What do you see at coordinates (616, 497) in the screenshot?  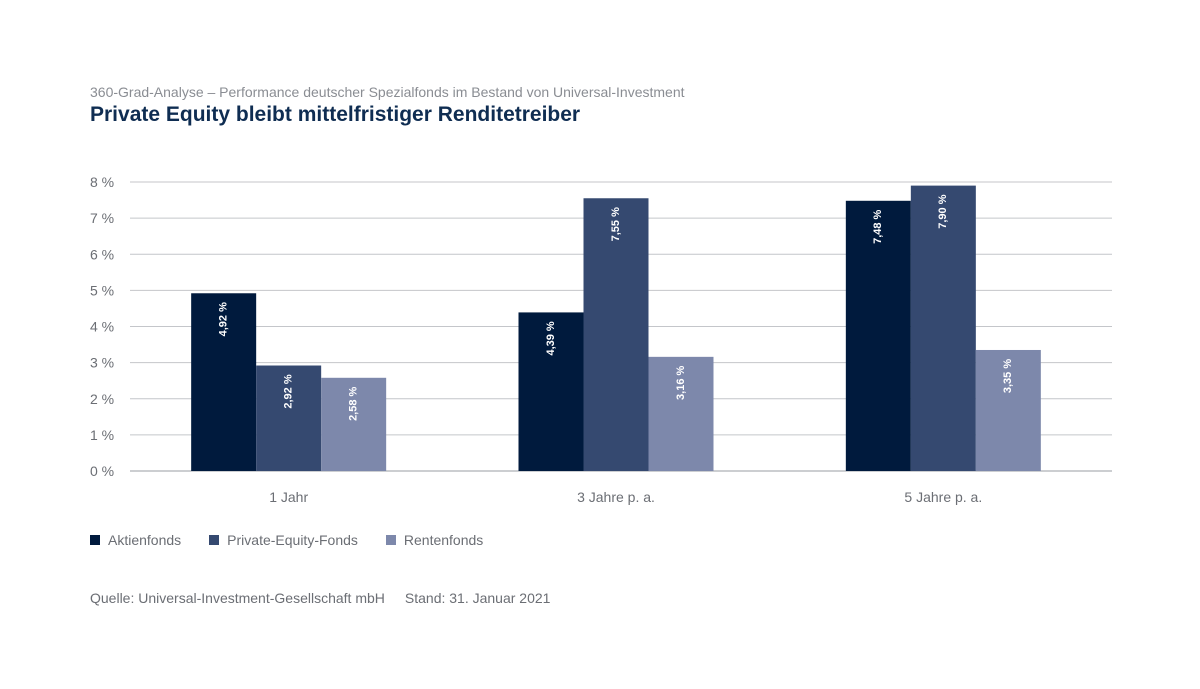 I see `x-tick-label: 3 Jahre p. a.` at bounding box center [616, 497].